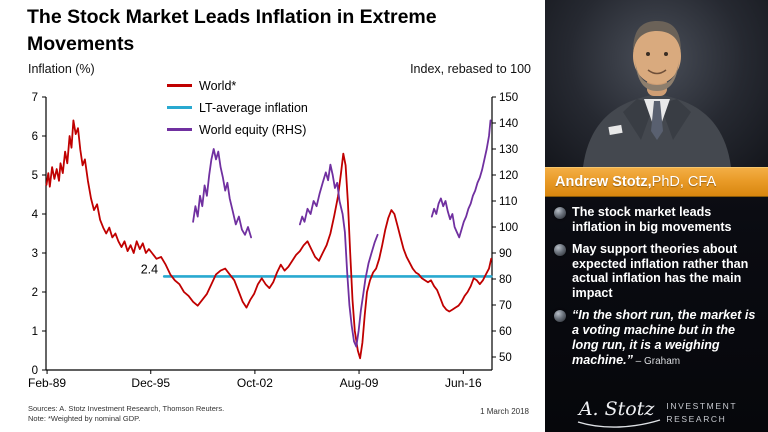 This screenshot has width=768, height=432. I want to click on logo-subtitle: INVESTMENT RESEARCH, so click(702, 412).